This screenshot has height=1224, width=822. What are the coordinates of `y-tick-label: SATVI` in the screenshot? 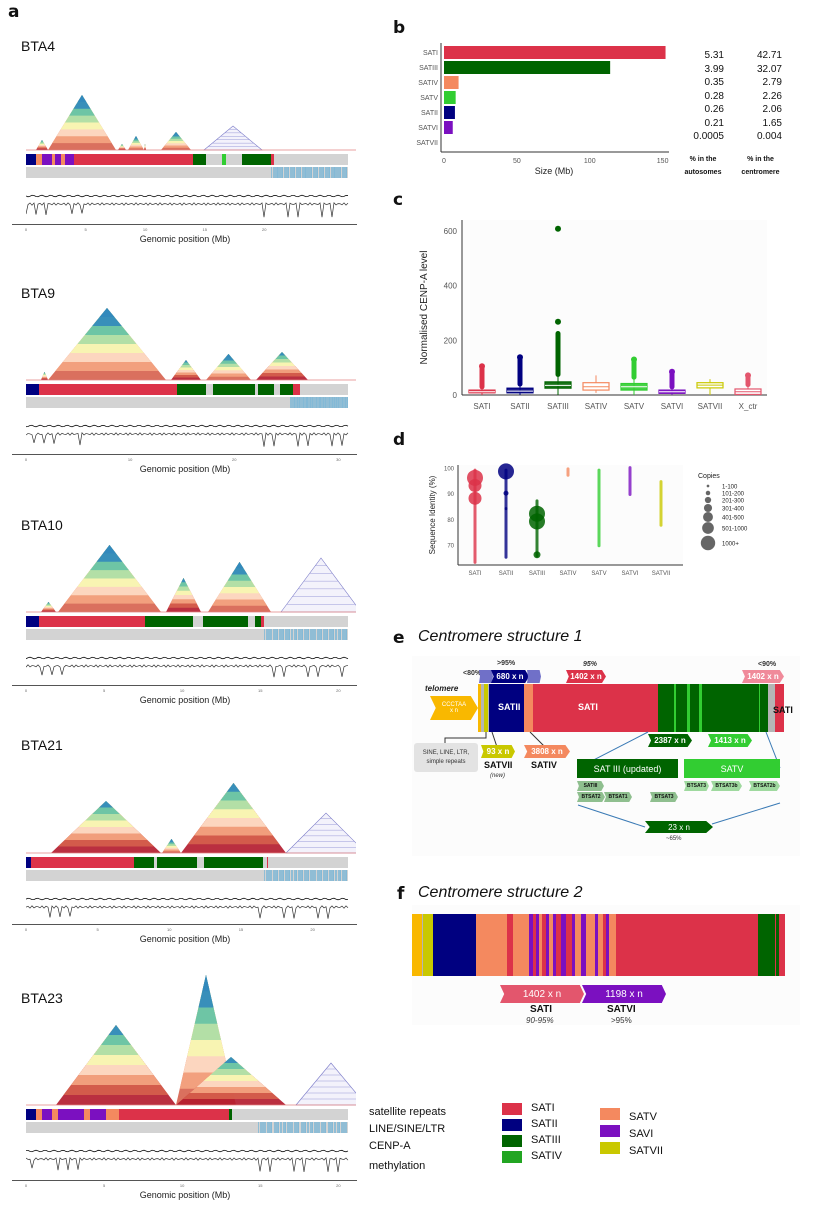 It's located at (428, 128).